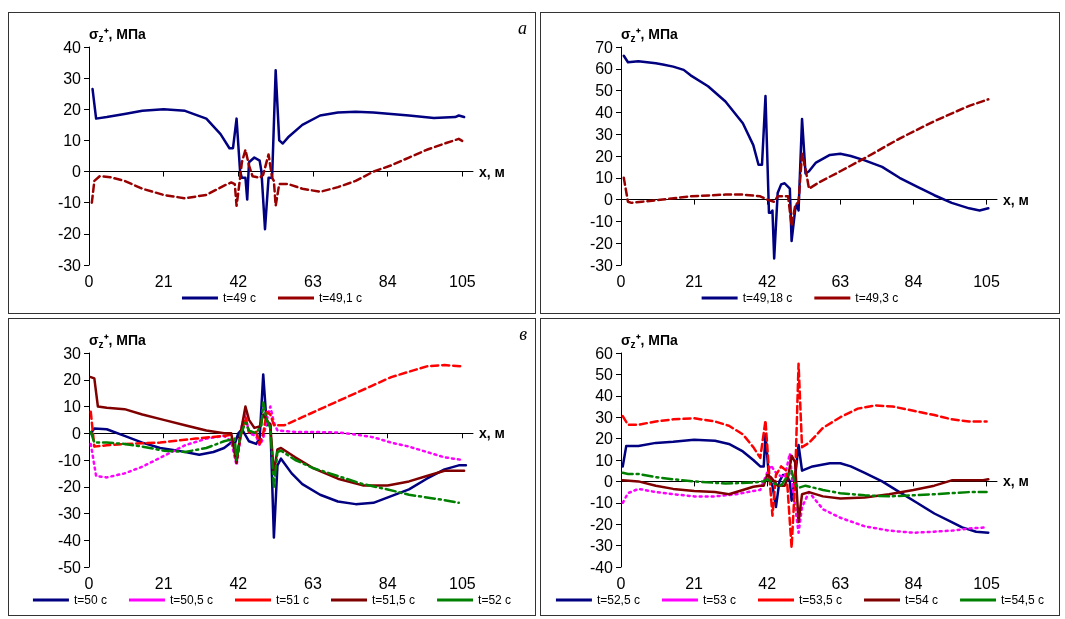  I want to click on legend-label: t=52,5 с, so click(618, 600).